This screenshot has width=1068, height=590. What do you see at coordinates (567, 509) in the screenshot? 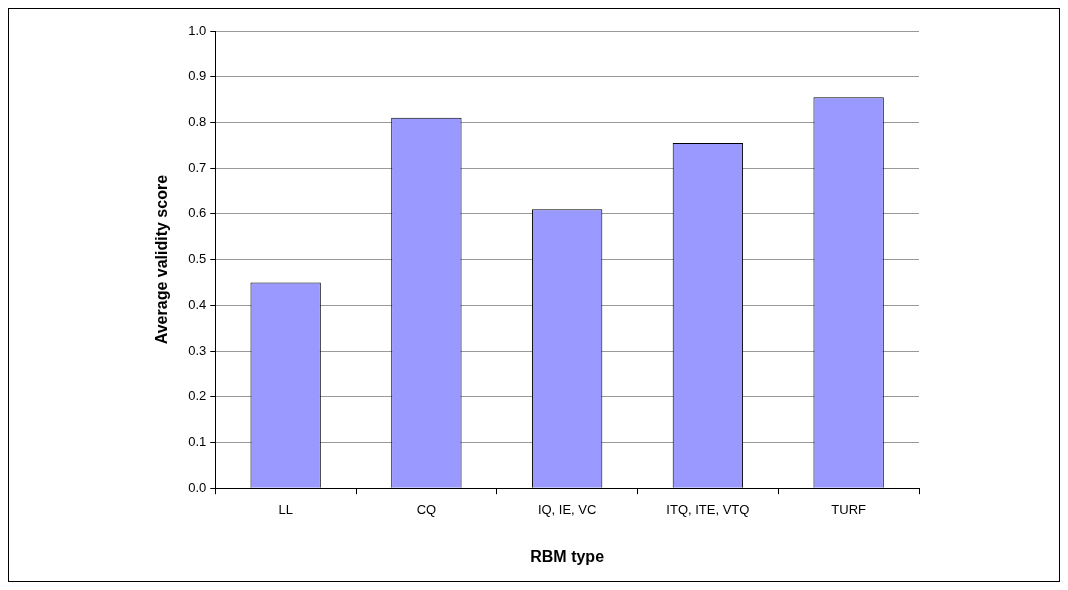
I see `x-tick-label: IQ, IE, VC` at bounding box center [567, 509].